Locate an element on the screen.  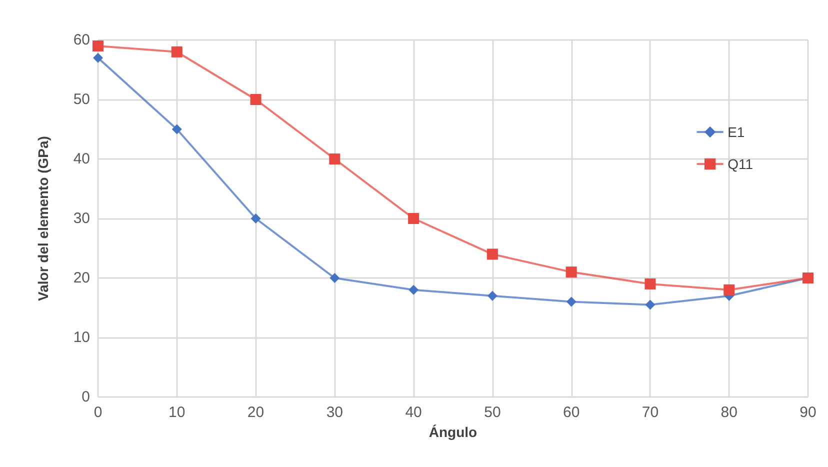
legend-label: E1 is located at coordinates (736, 132).